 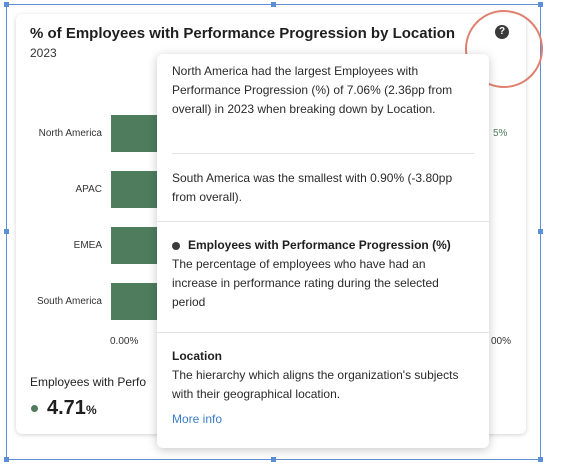 What do you see at coordinates (91, 410) in the screenshot?
I see `summary-unit: %` at bounding box center [91, 410].